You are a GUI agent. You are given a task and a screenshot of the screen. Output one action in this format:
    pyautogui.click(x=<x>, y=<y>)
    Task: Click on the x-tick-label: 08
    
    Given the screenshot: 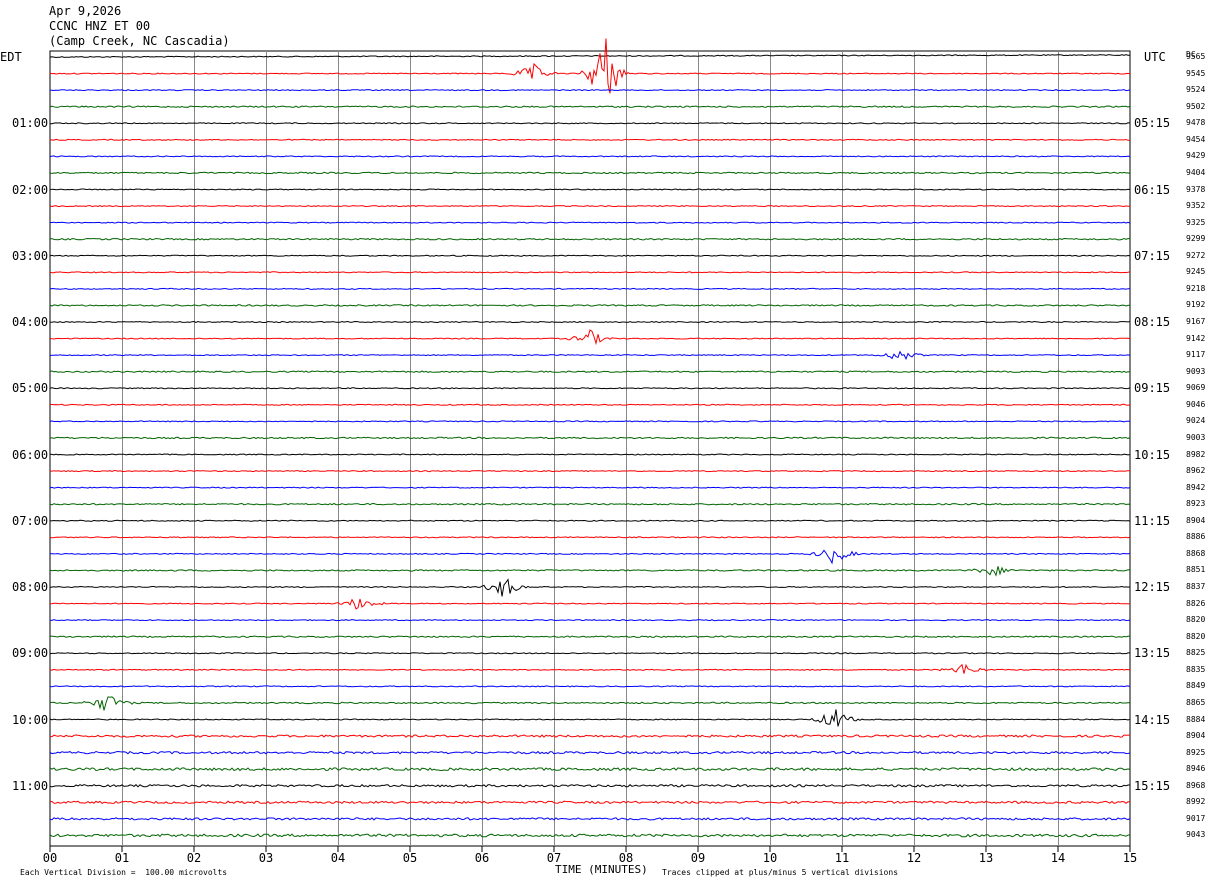 What is the action you would take?
    pyautogui.click(x=626, y=858)
    